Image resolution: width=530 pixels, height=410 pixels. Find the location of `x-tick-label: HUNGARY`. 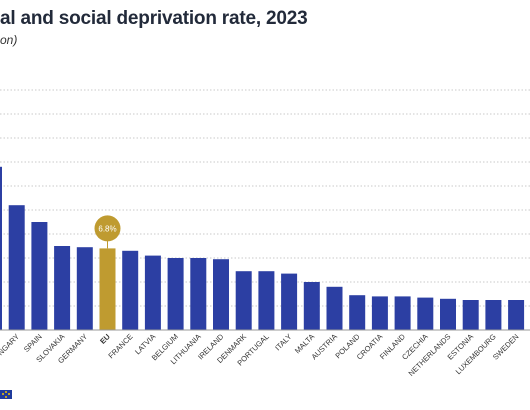

x-tick-label: HUNGARY is located at coordinates (10, 348).